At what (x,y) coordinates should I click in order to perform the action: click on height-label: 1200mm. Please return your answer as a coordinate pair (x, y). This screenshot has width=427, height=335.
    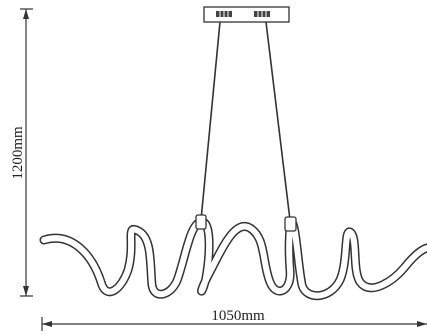
    Looking at the image, I should click on (18, 153).